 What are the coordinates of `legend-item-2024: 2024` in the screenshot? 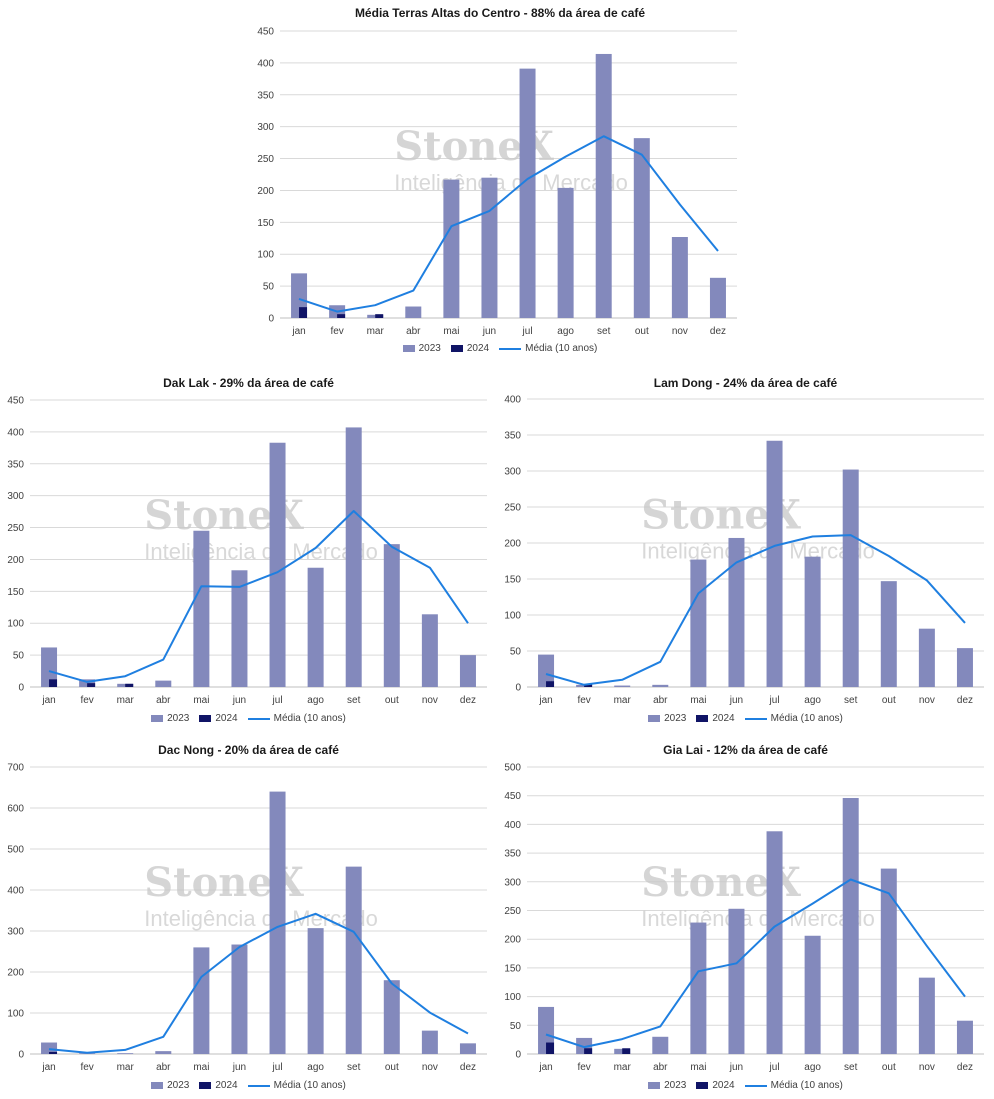 It's located at (218, 718).